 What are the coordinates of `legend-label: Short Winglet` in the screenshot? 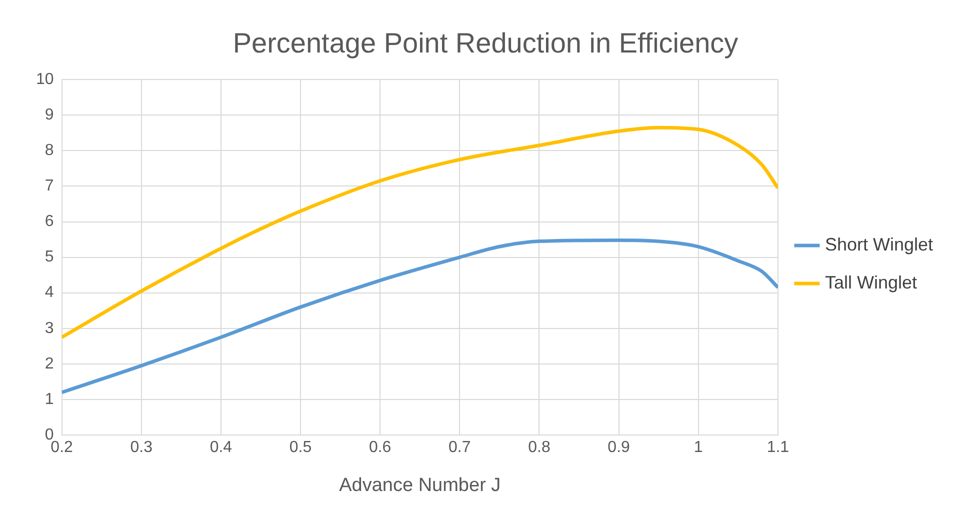 It's located at (879, 244).